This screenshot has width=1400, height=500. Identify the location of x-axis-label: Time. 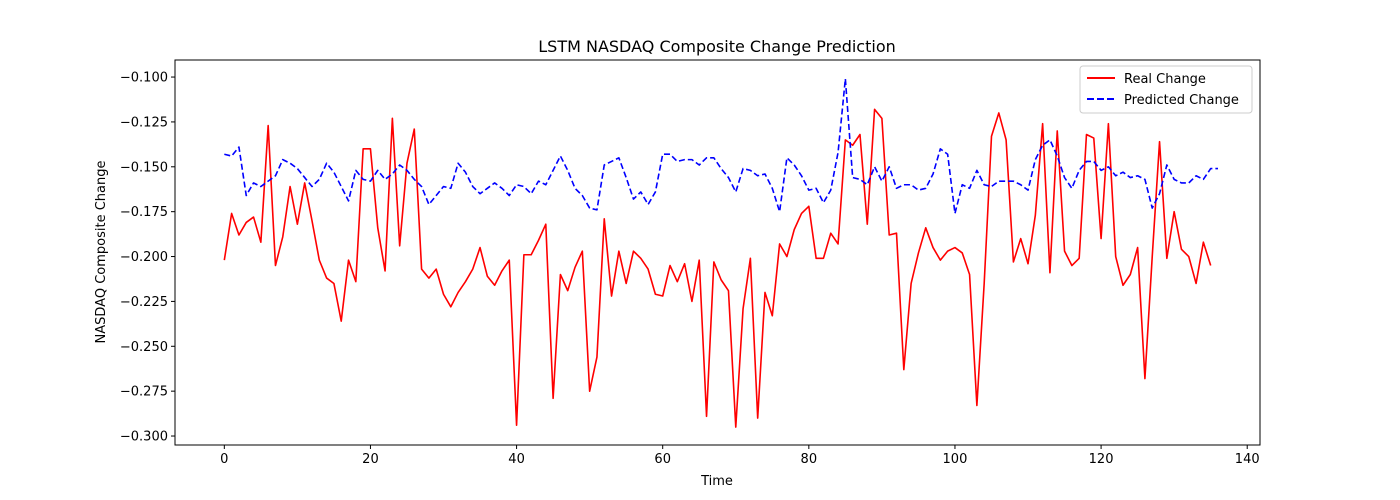
(716, 481).